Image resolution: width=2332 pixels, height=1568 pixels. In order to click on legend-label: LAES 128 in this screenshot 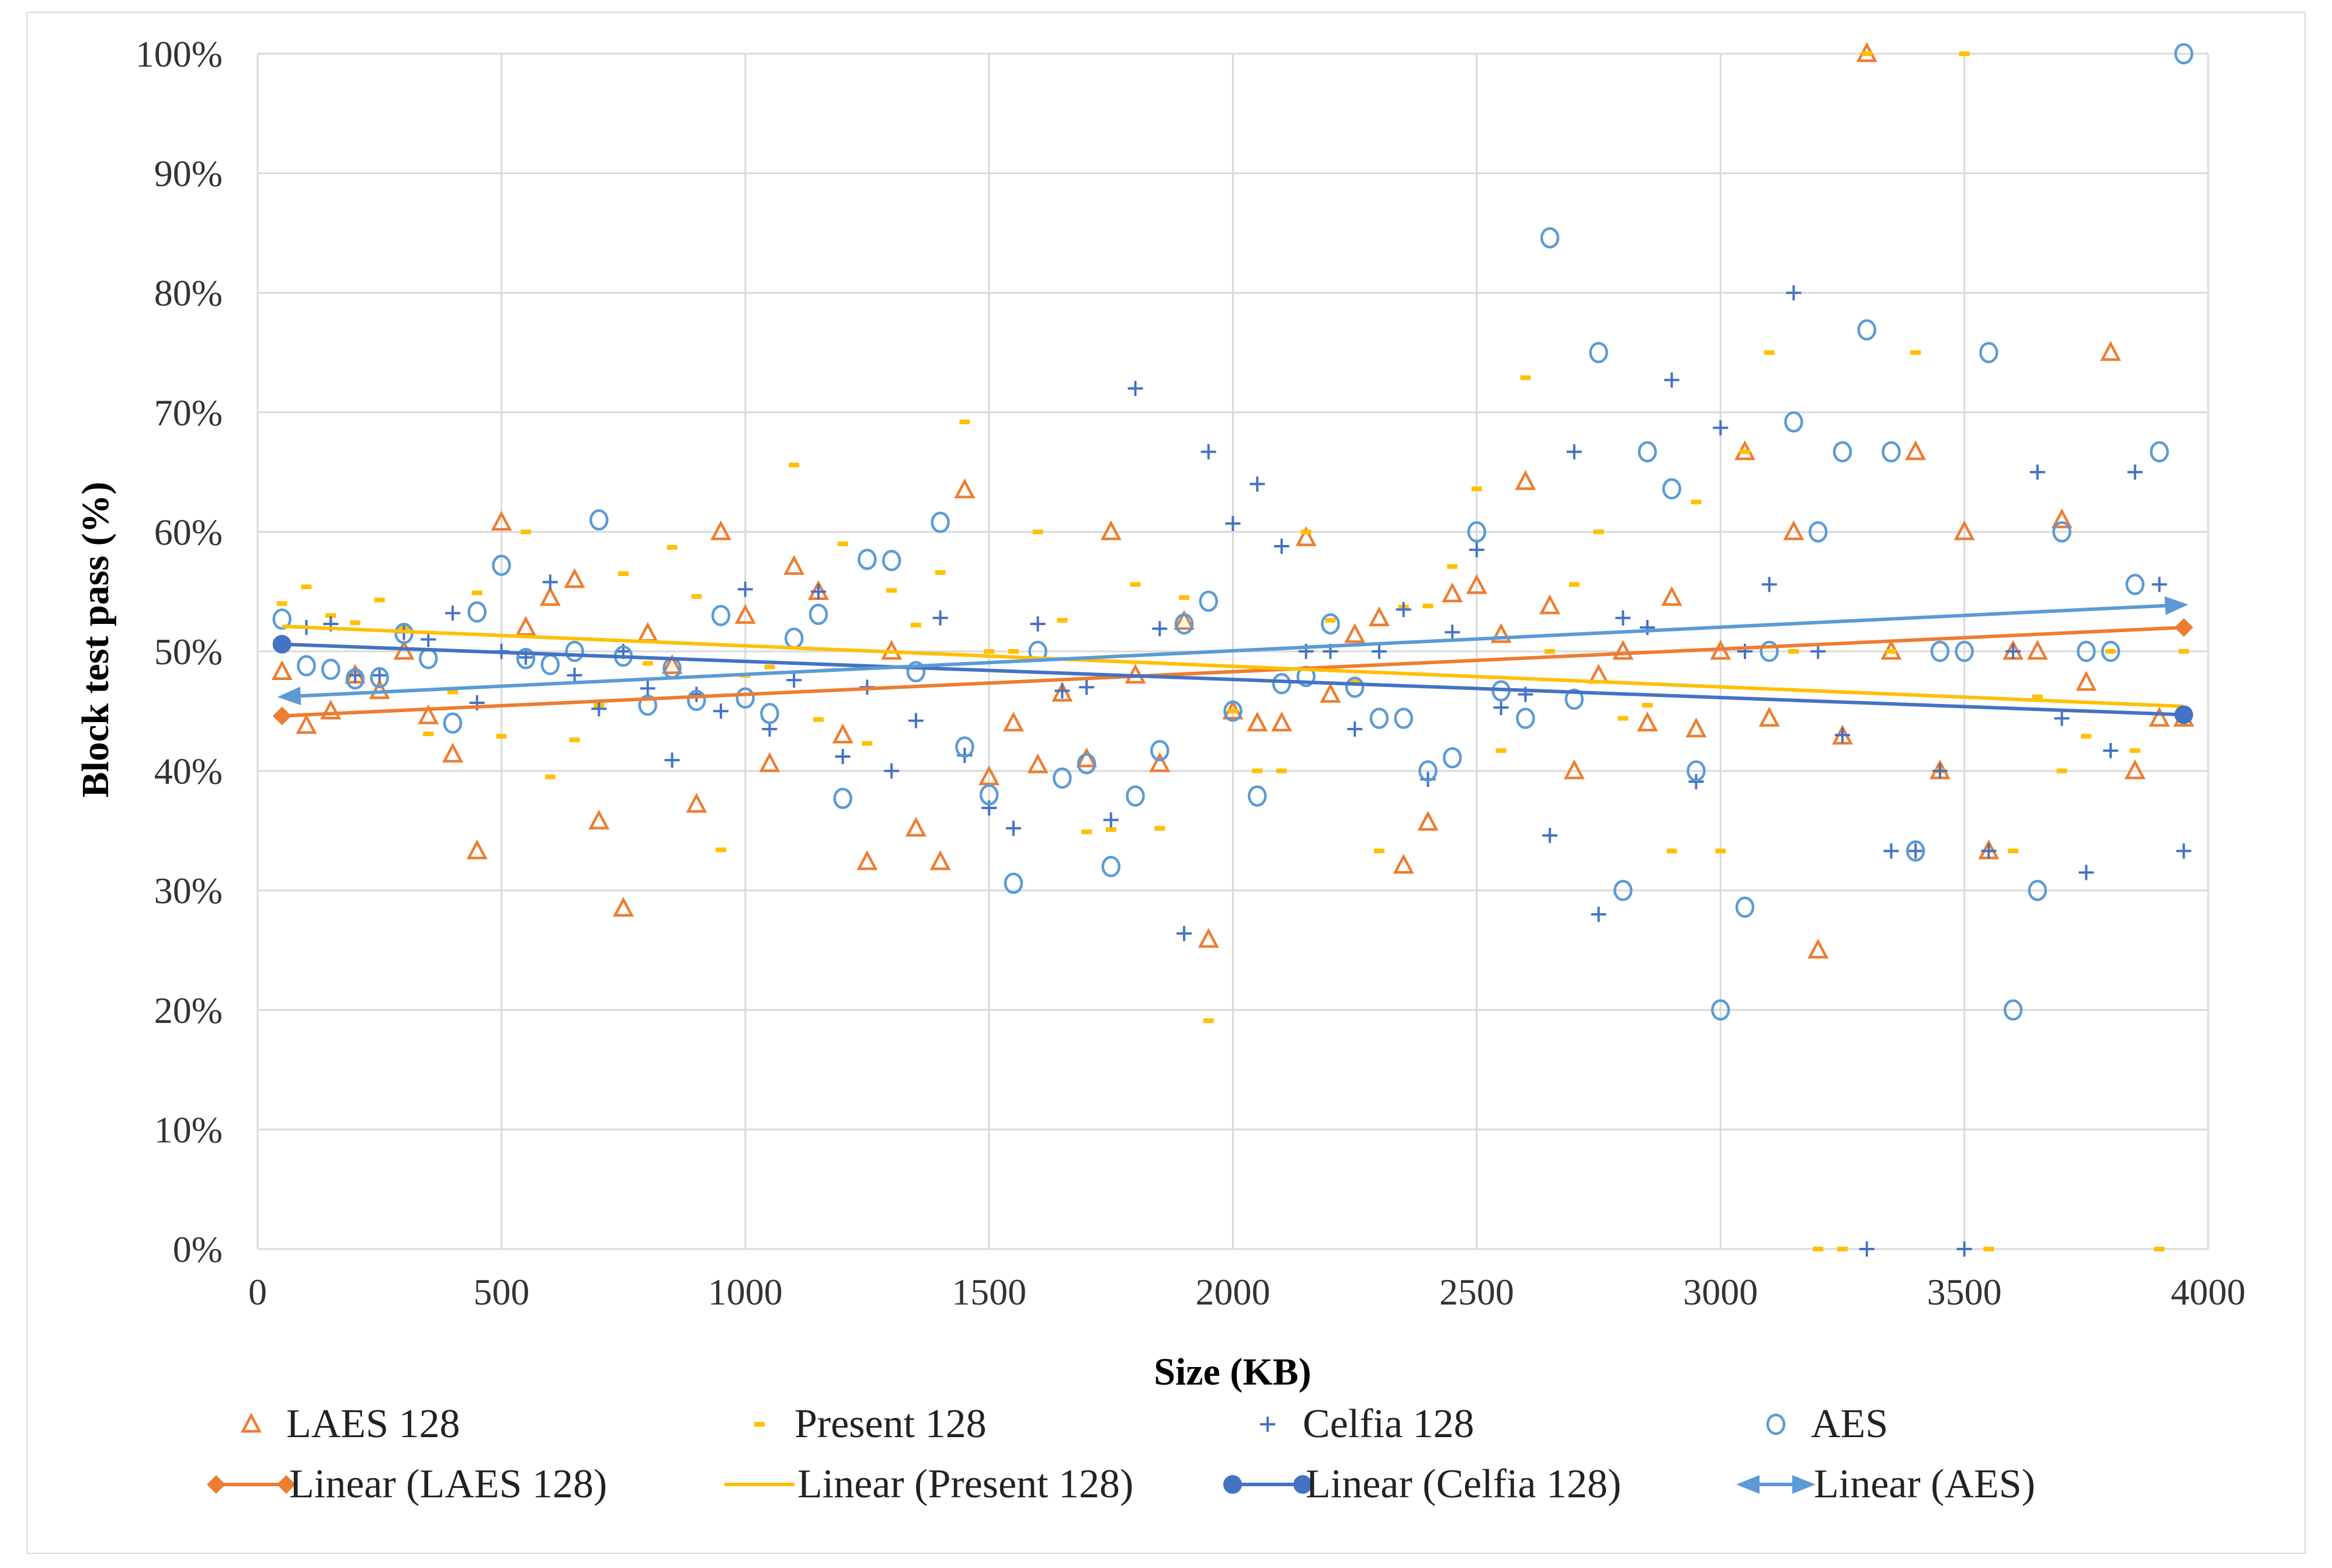, I will do `click(373, 1424)`.